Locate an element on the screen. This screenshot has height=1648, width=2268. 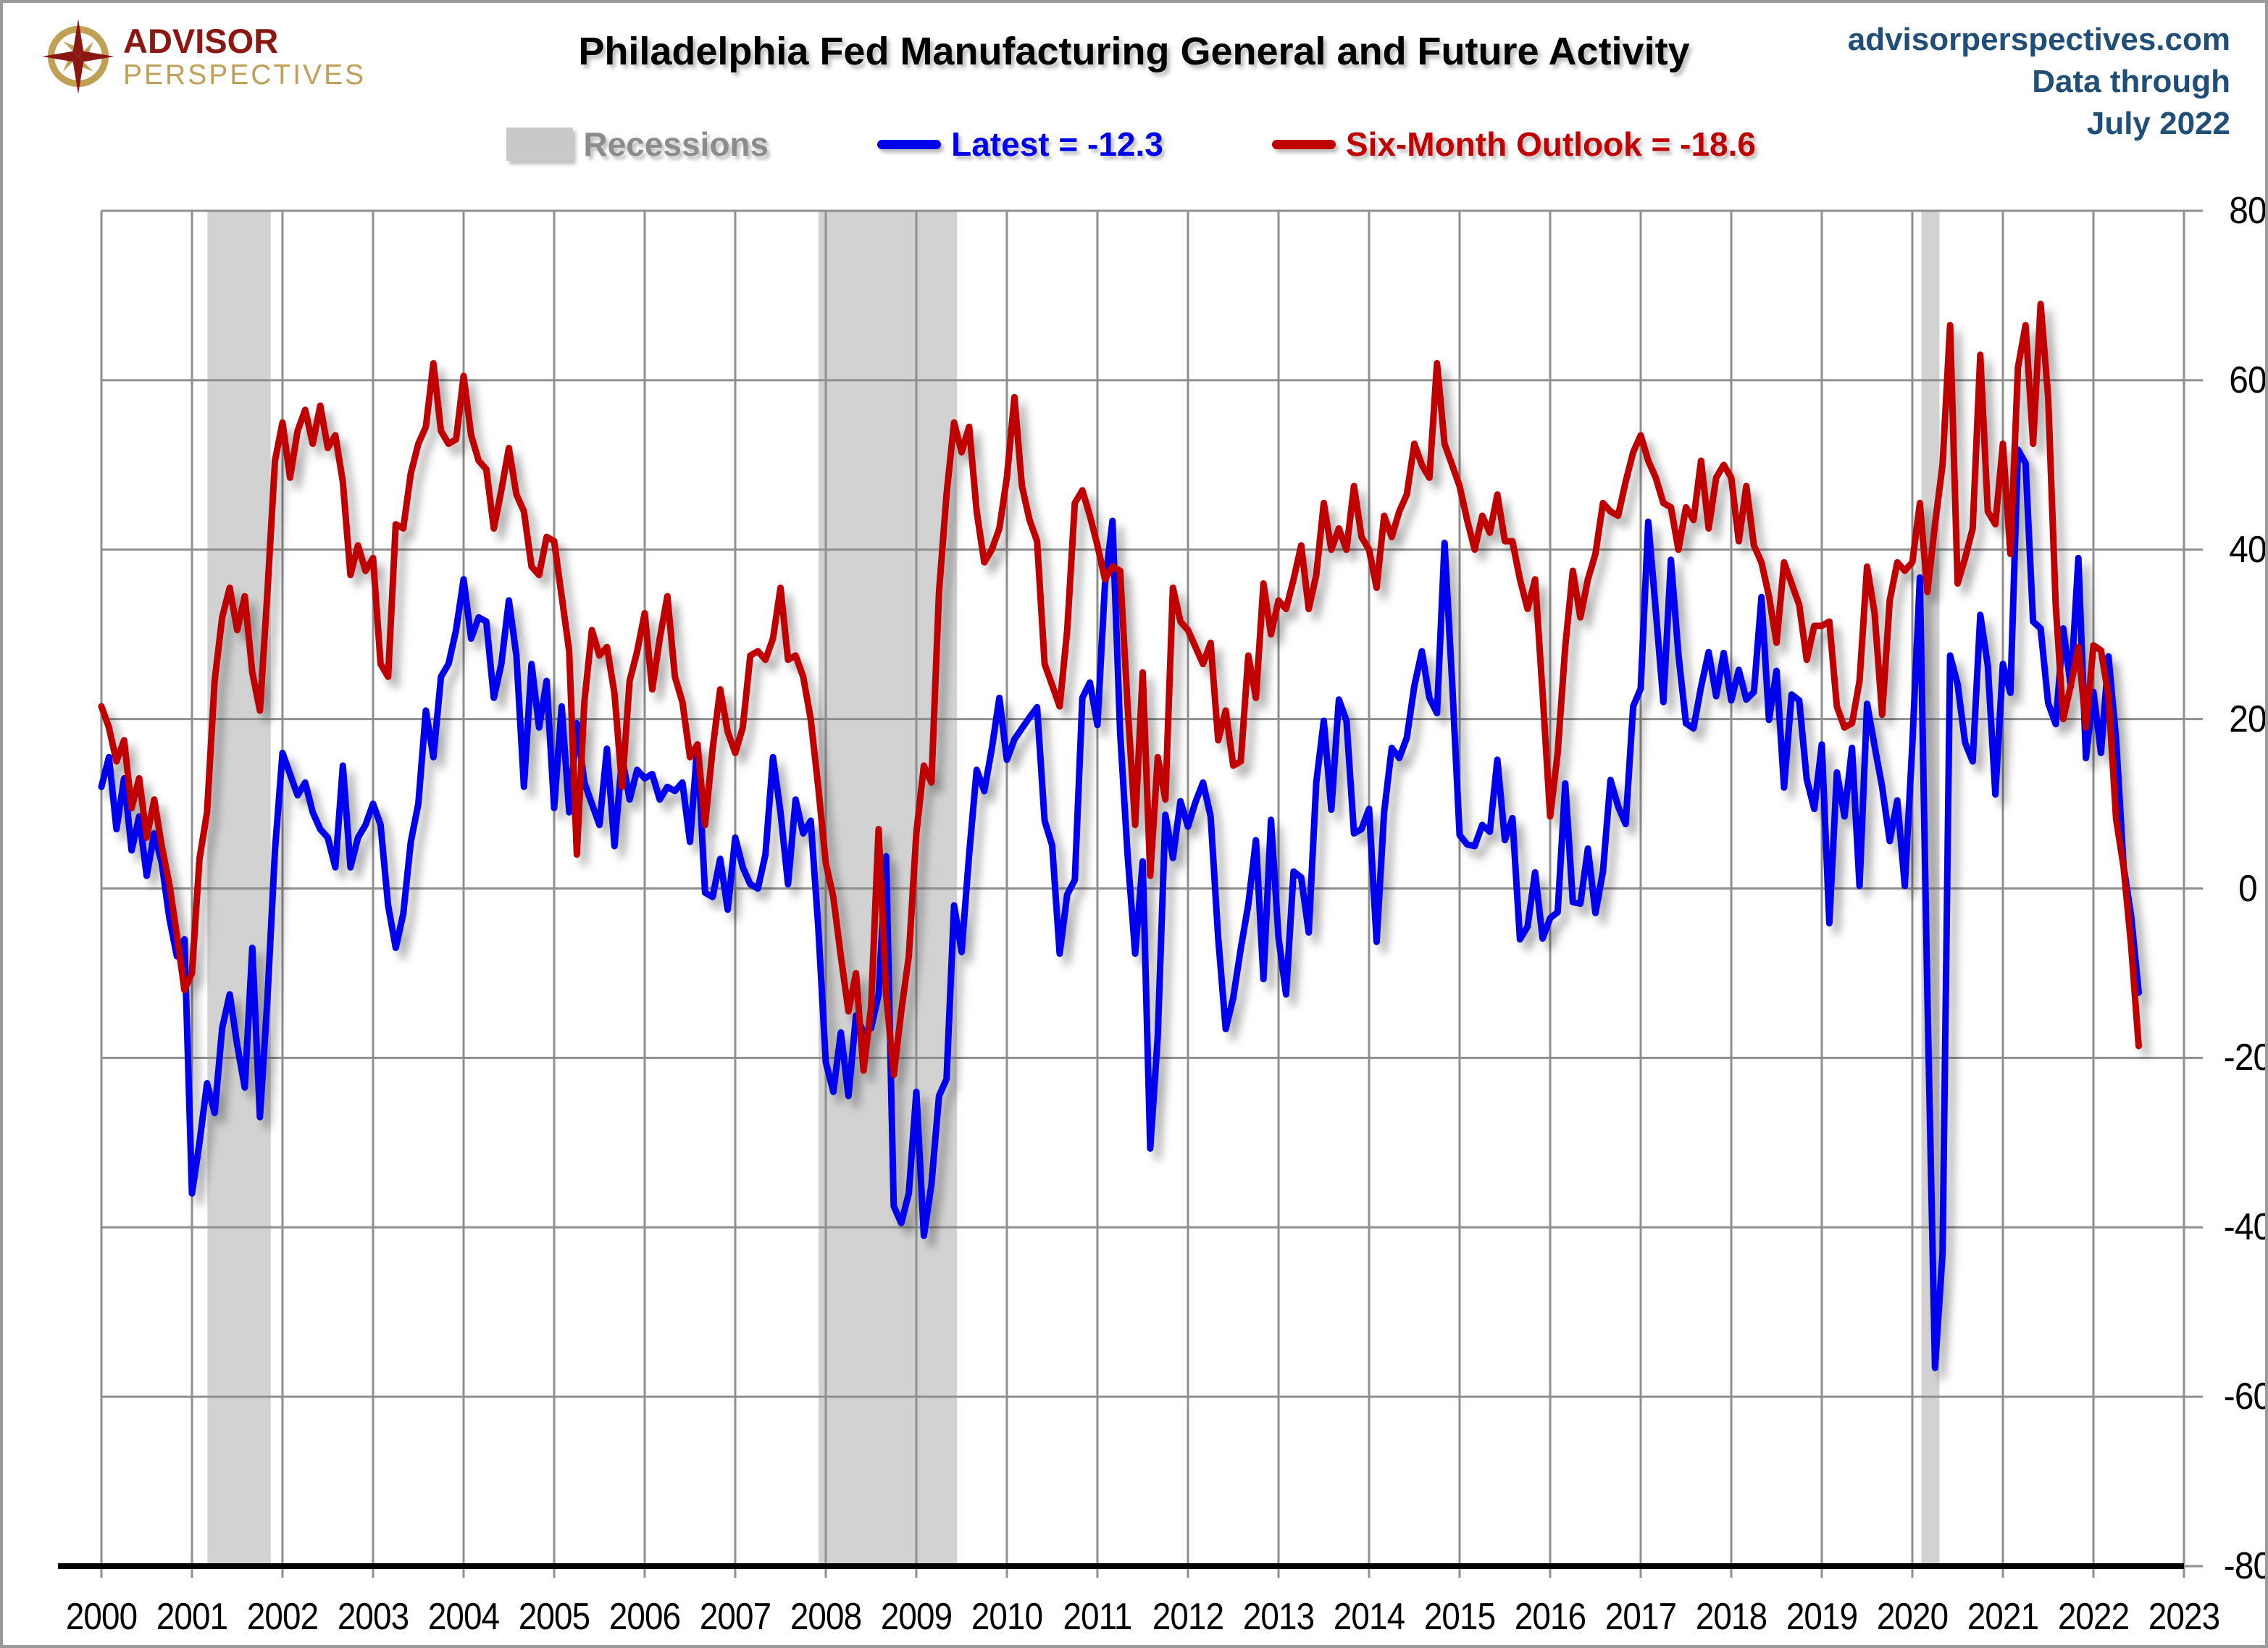
x-tick-label: 2010 is located at coordinates (1007, 1617).